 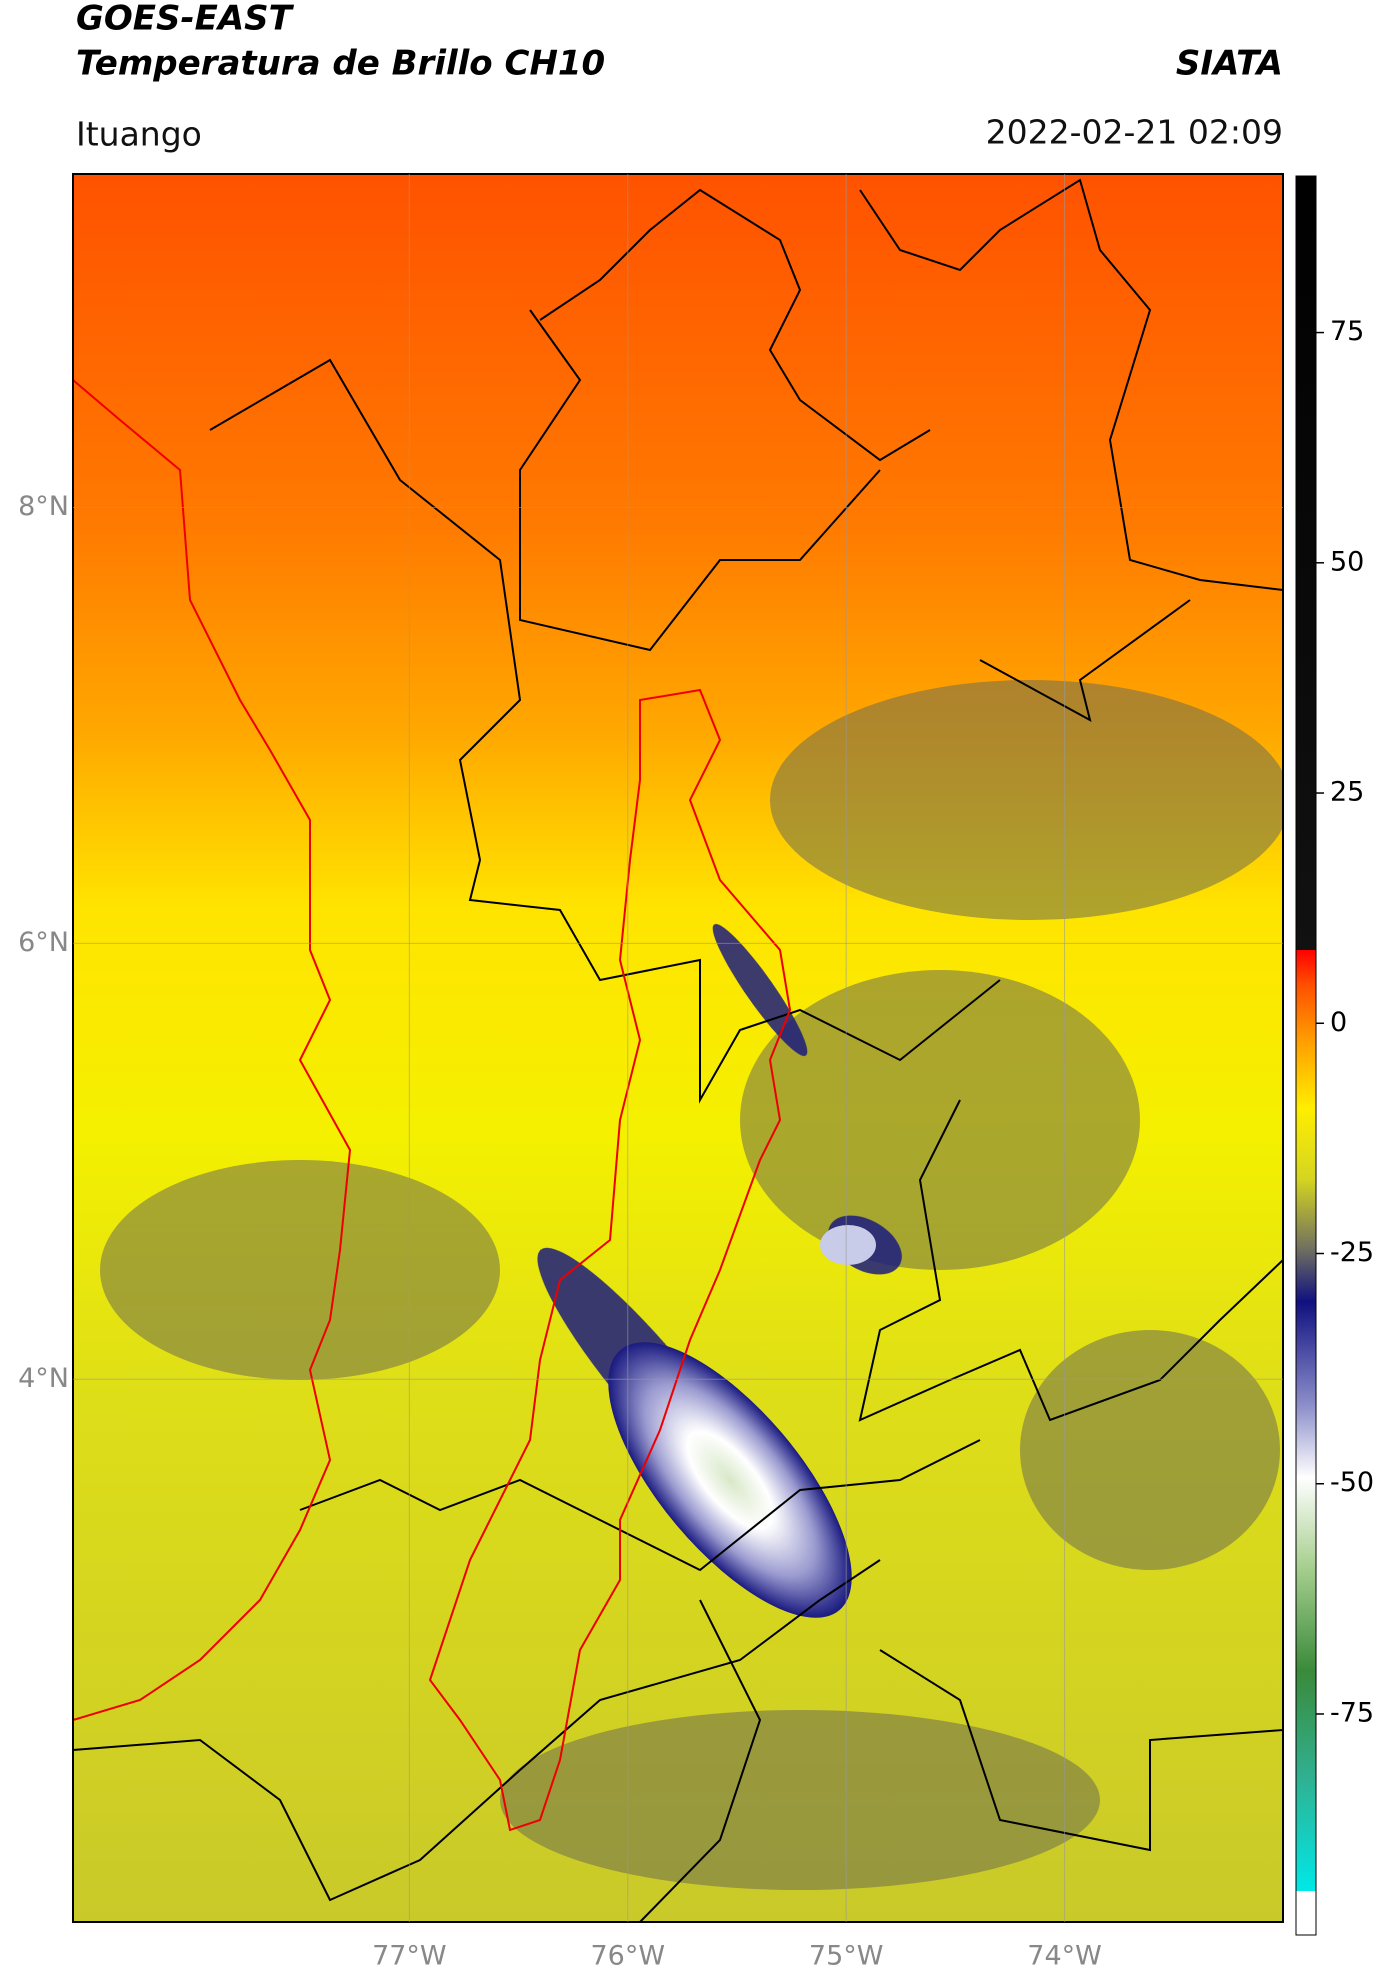 I want to click on colorbar-tick-label: -75, so click(x=1352, y=1712).